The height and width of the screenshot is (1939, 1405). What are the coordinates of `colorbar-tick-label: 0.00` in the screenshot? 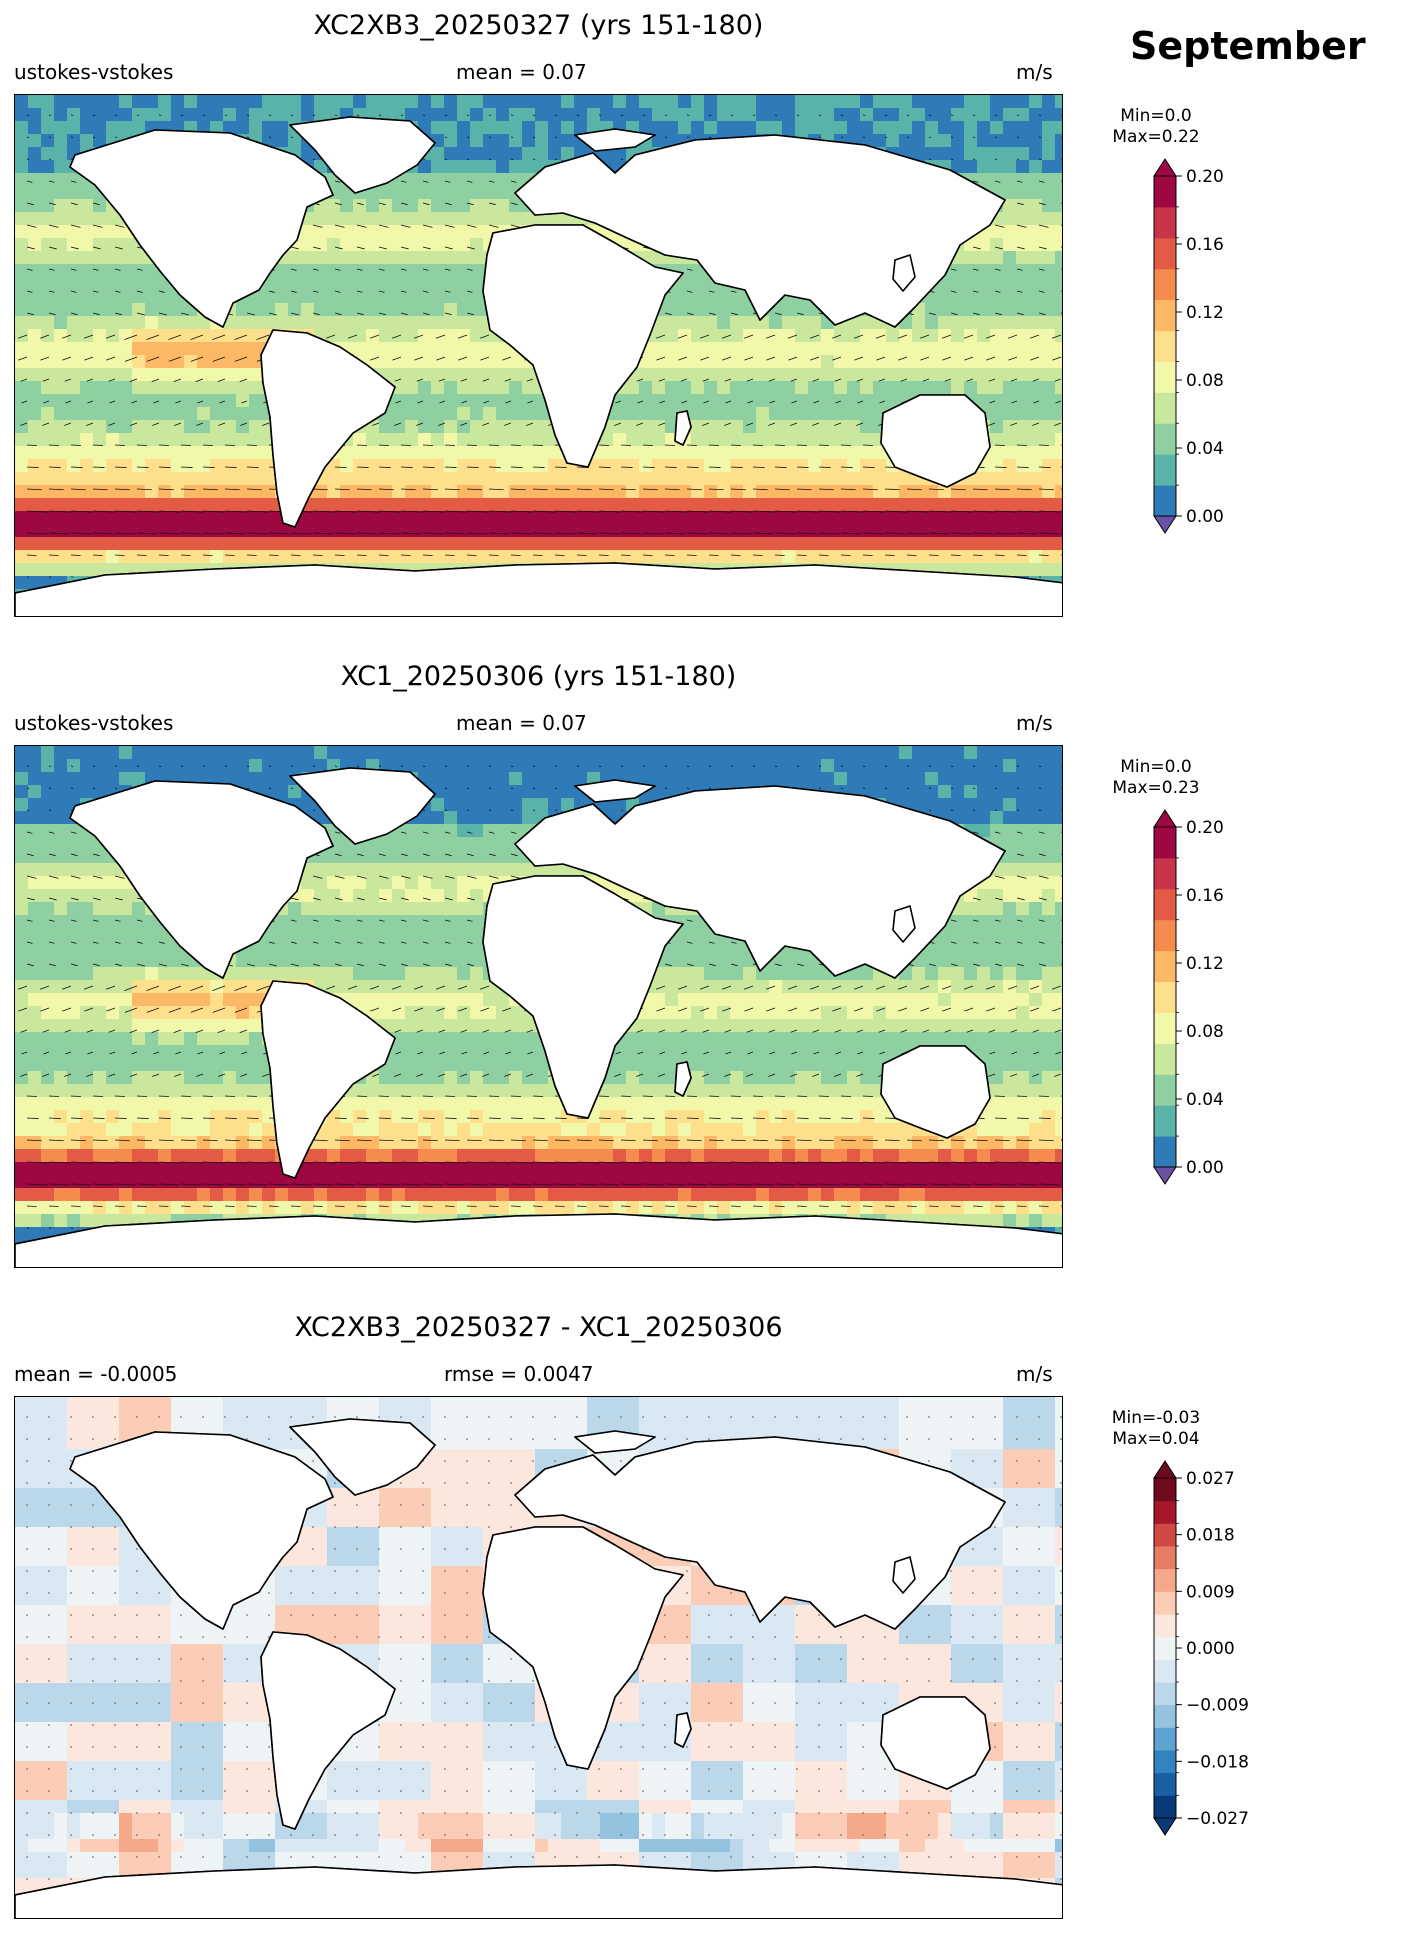 It's located at (1205, 1168).